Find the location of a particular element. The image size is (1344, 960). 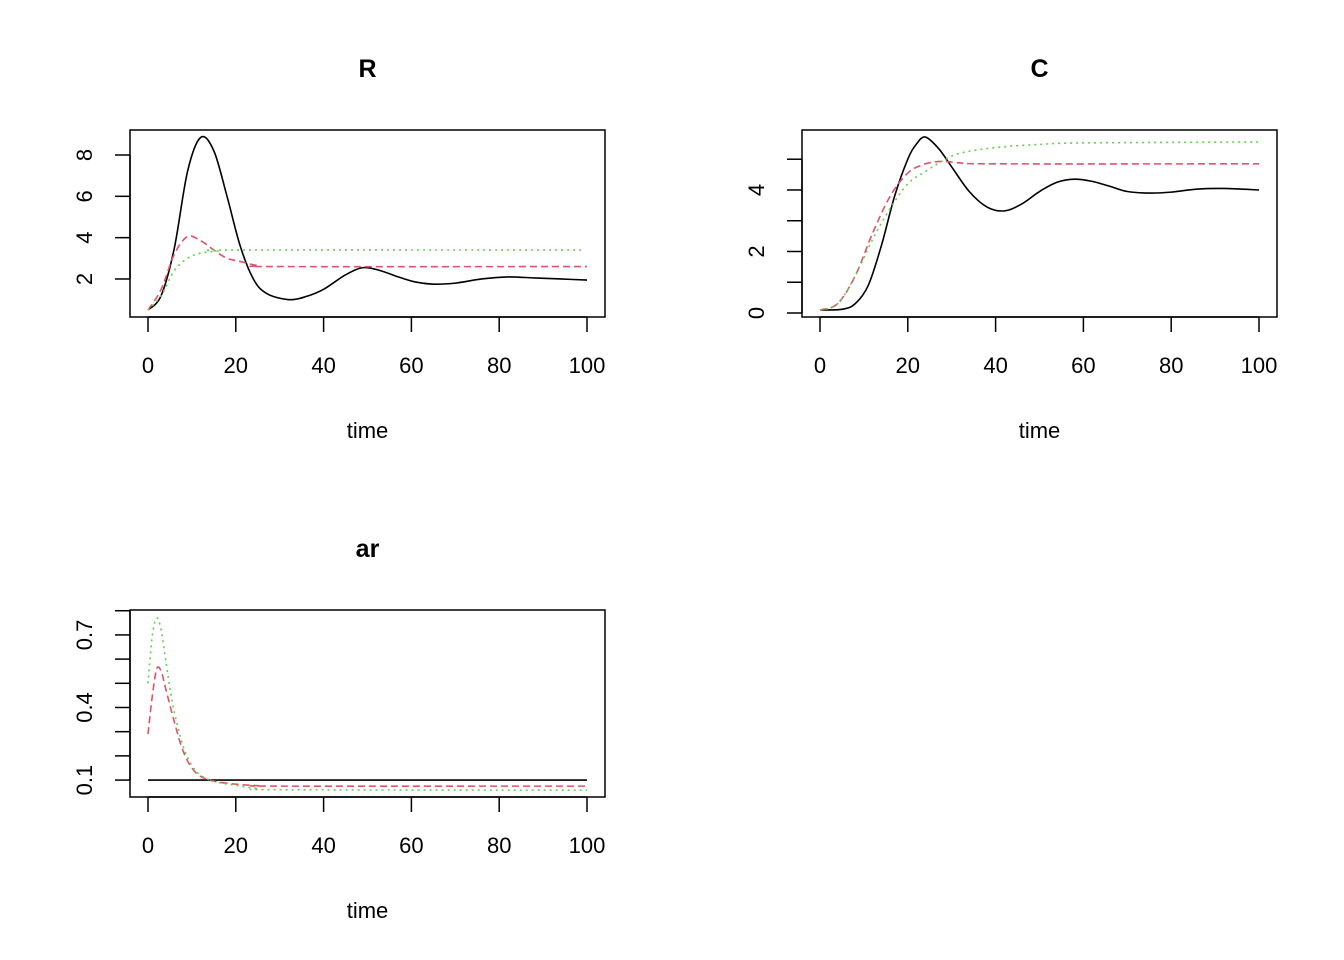

y-tick-label: 0.4 is located at coordinates (84, 707).